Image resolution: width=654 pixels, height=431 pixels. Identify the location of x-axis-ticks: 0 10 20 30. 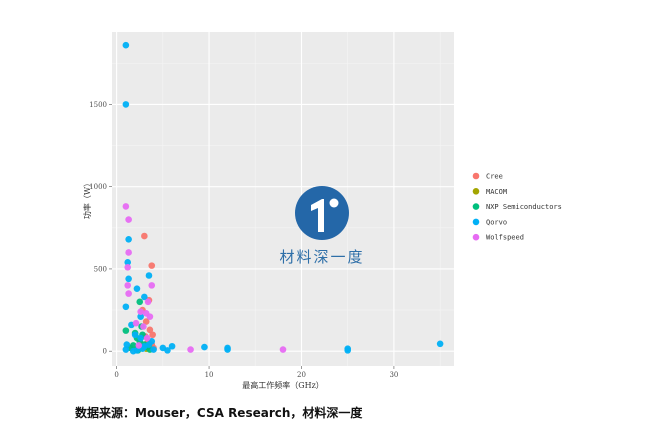
(256, 372).